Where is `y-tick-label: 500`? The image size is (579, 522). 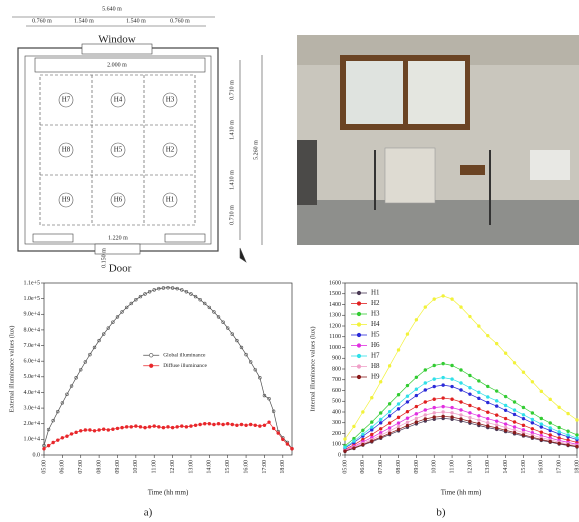 y-tick-label: 500 is located at coordinates (336, 402).